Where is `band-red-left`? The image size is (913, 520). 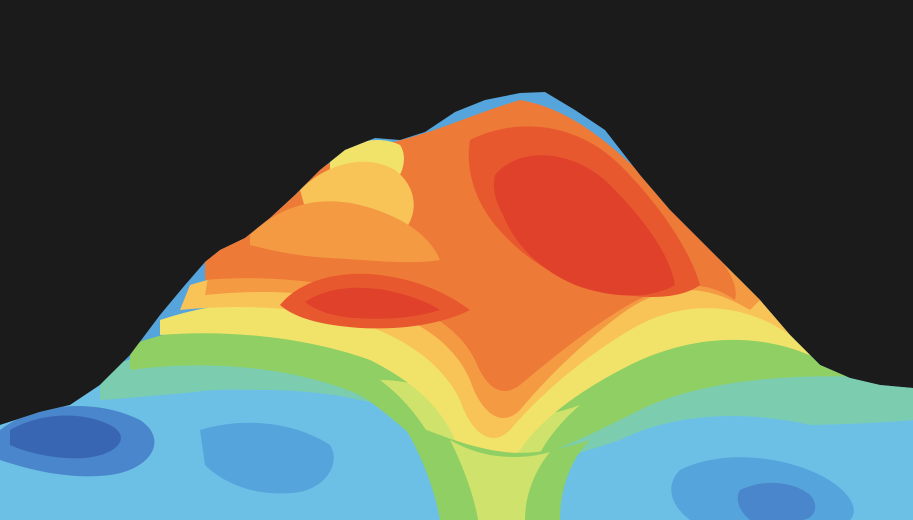
band-red-left is located at coordinates (372, 303).